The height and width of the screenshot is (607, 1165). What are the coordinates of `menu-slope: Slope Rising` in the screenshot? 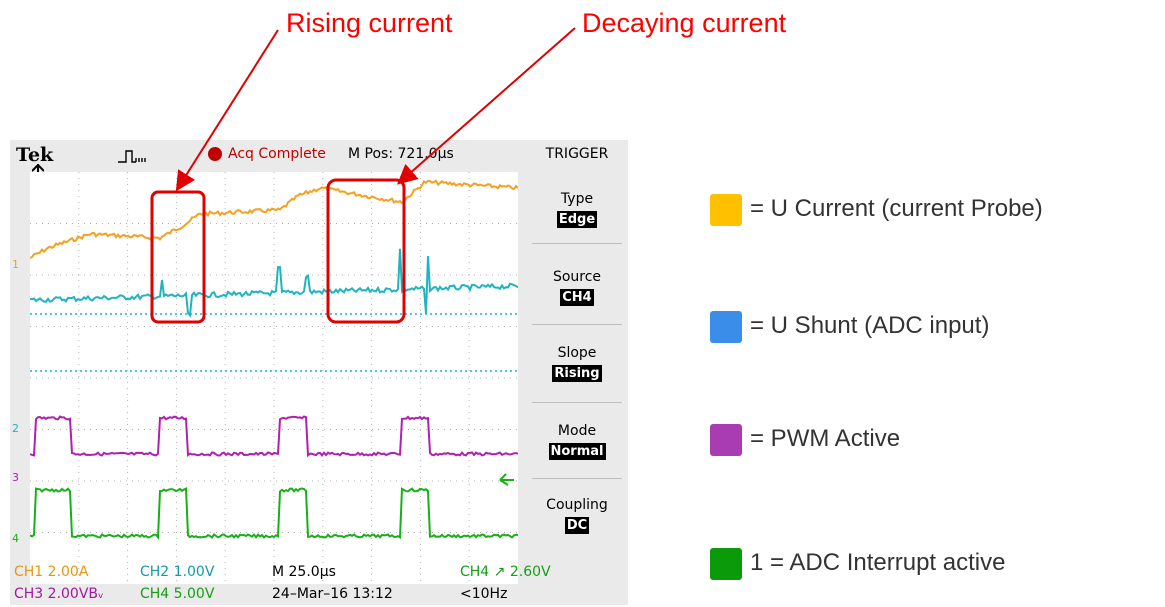 It's located at (577, 363).